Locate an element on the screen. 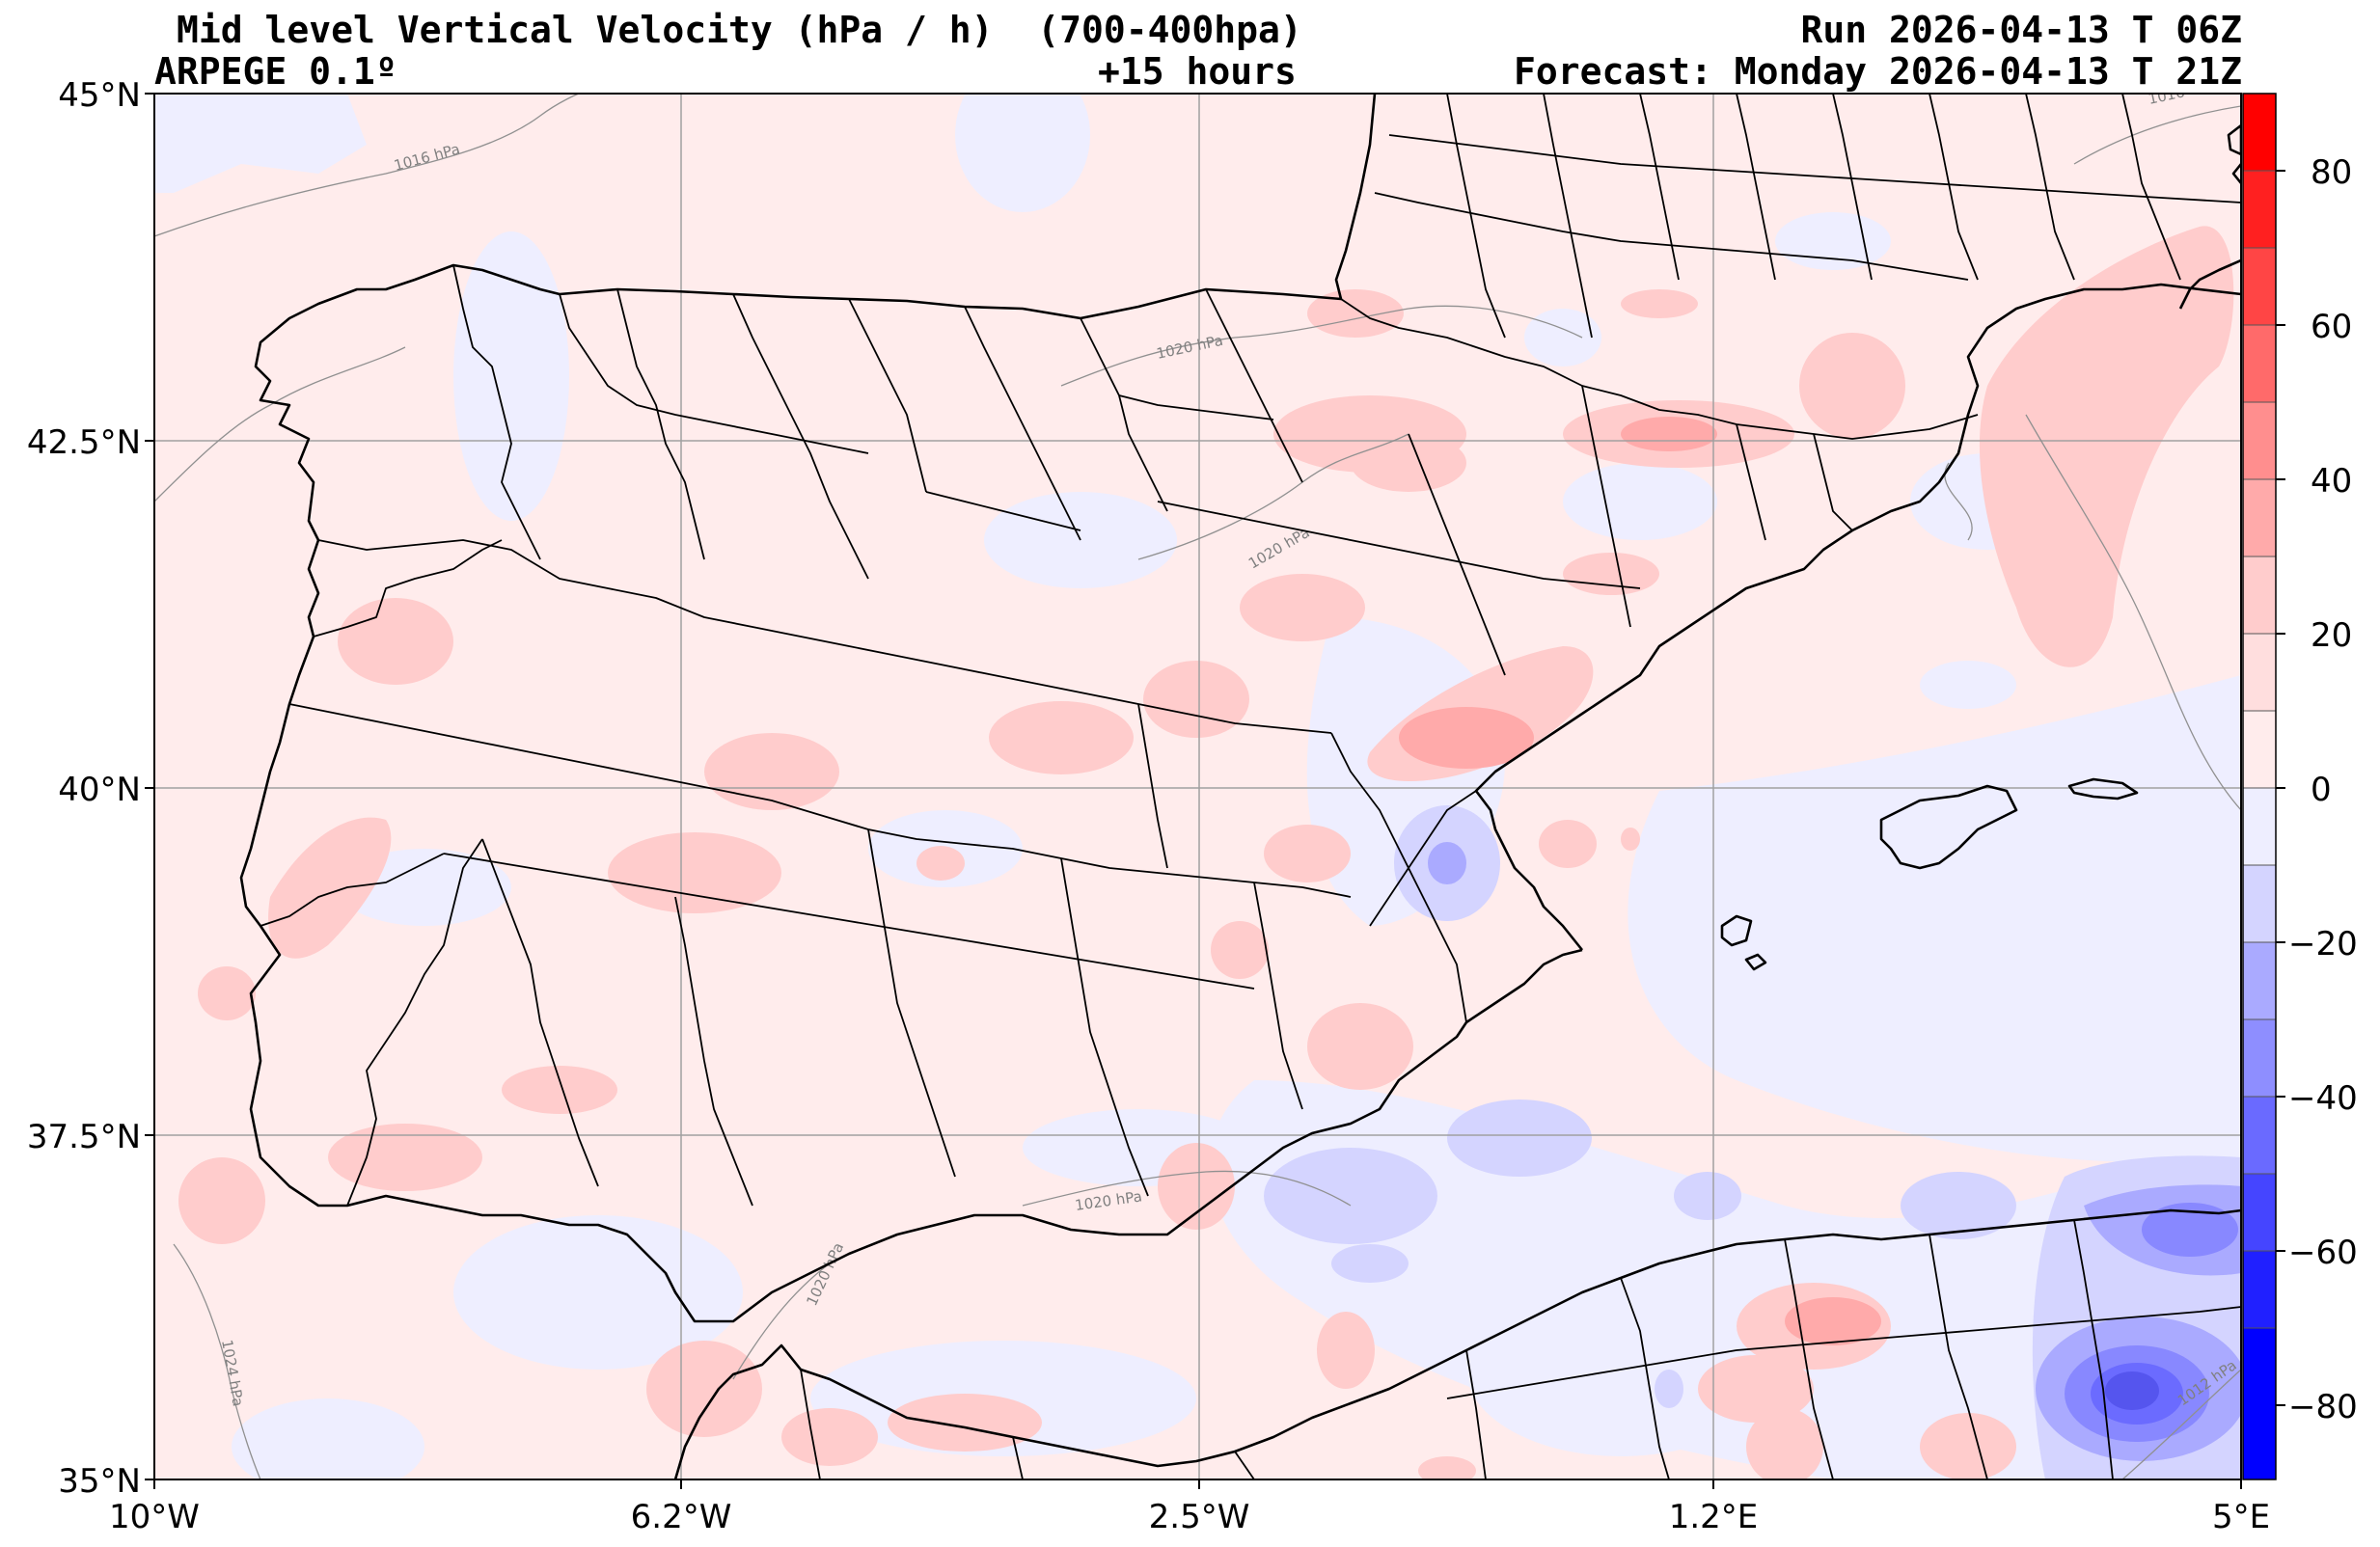  lat-label-40: 40°N is located at coordinates (100, 790).